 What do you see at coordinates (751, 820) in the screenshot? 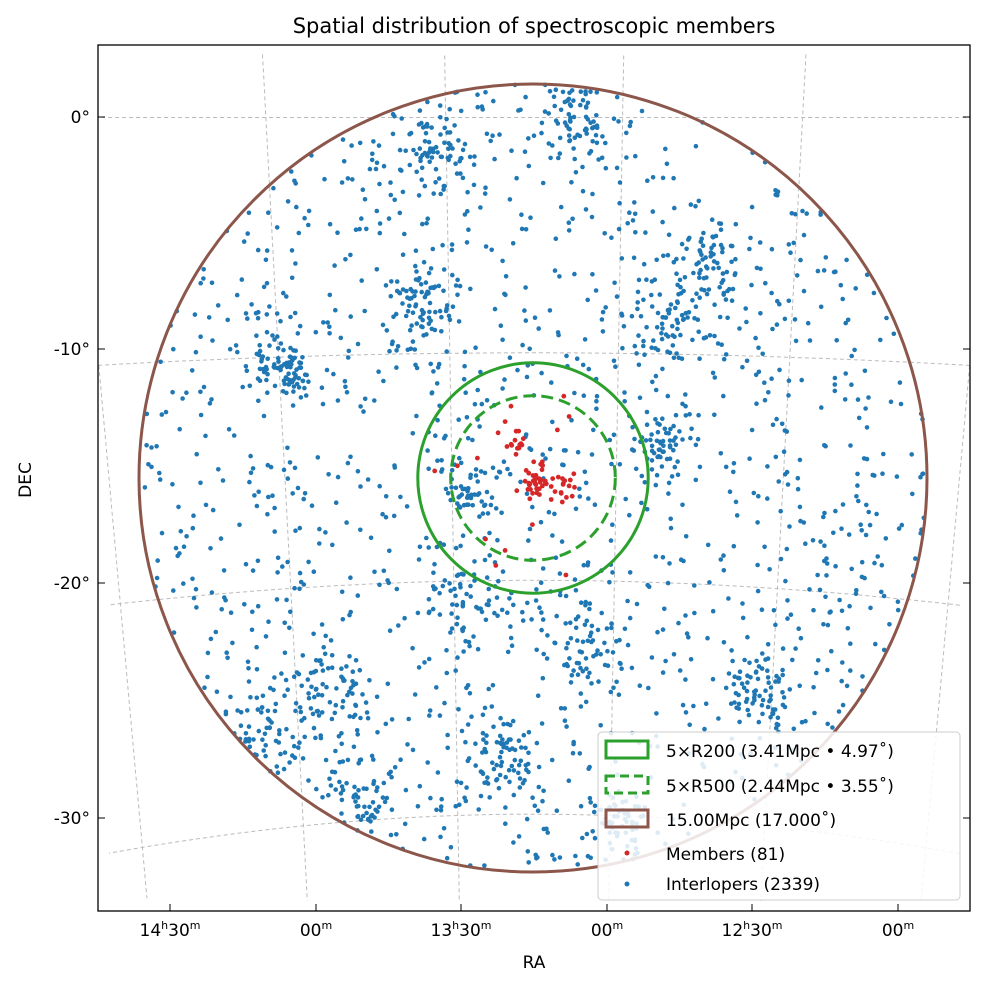
I see `legend-15mpc-label: 15.00Mpc (17.000˚)` at bounding box center [751, 820].